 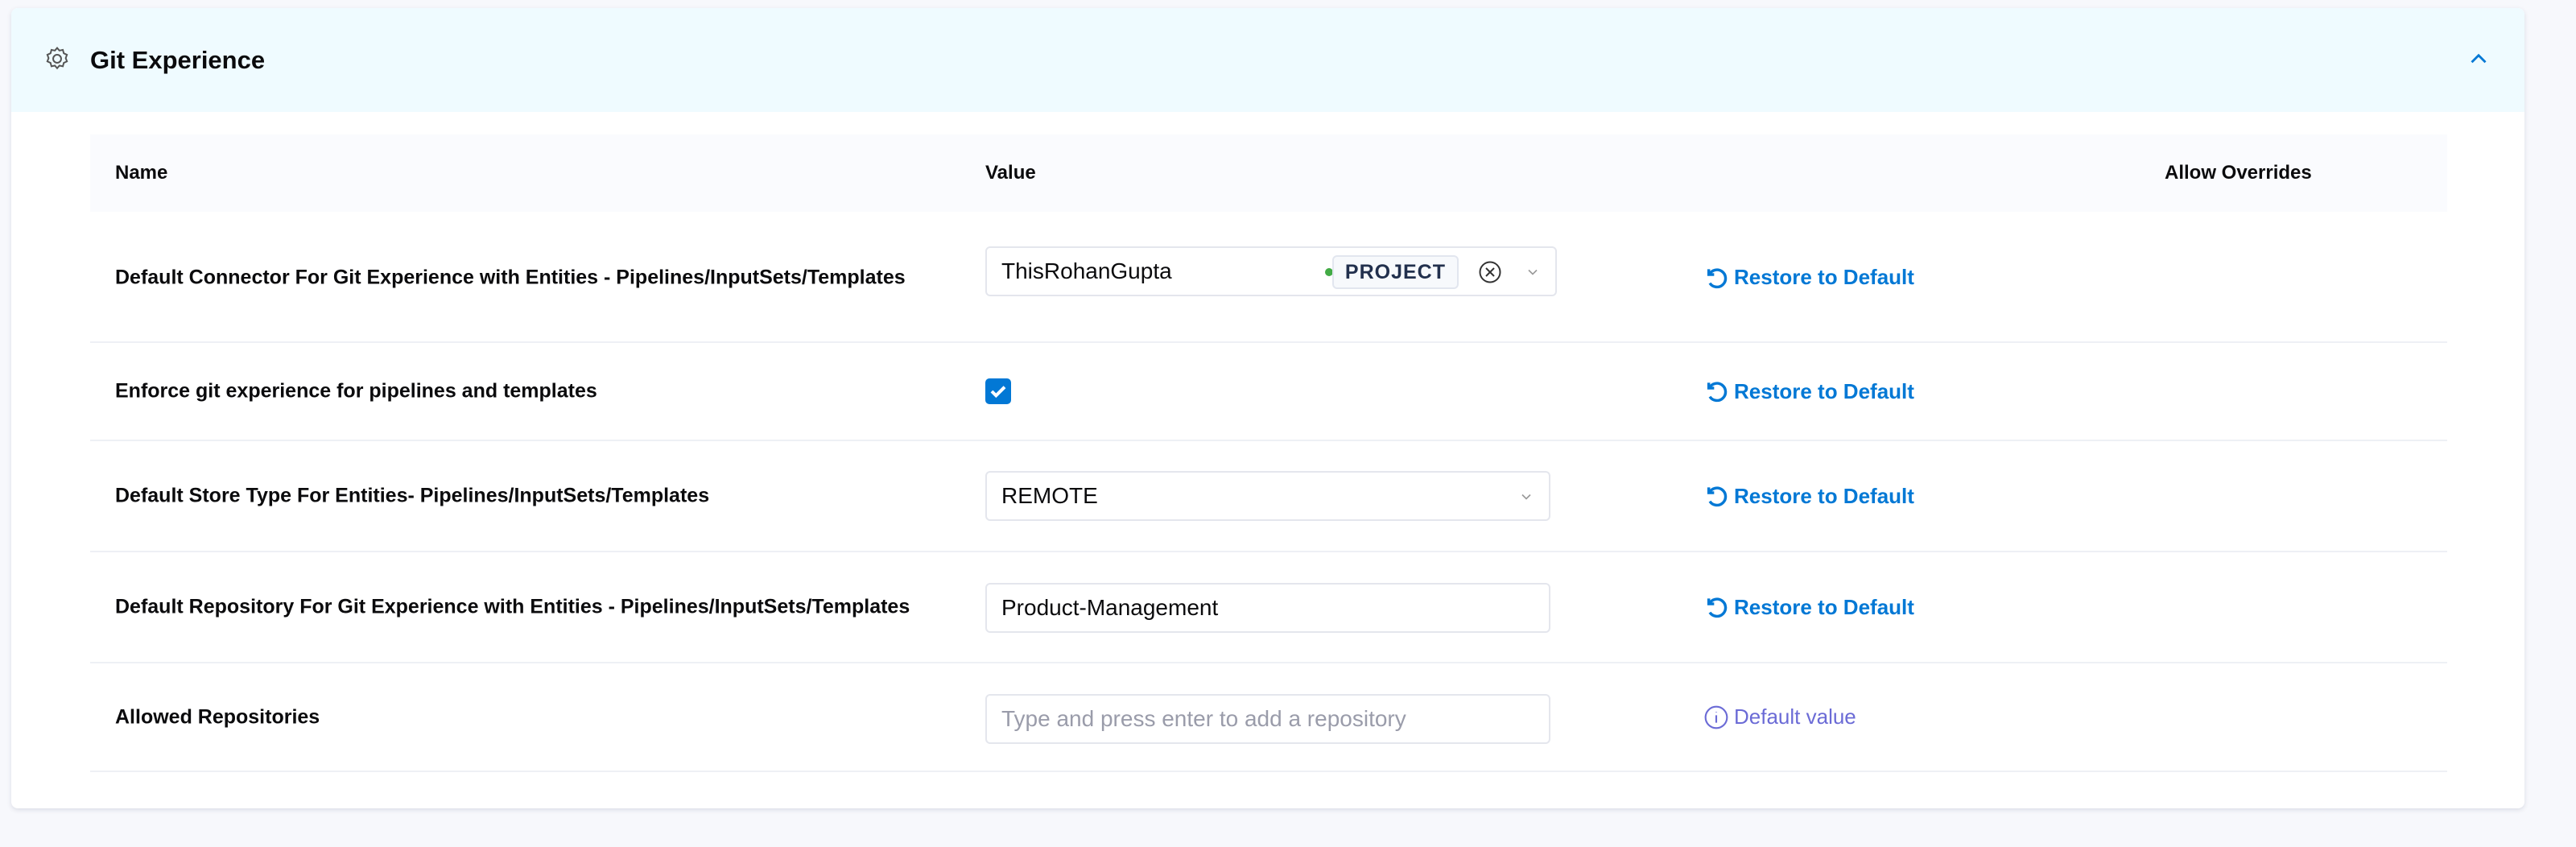 I want to click on status-dot, so click(x=1329, y=272).